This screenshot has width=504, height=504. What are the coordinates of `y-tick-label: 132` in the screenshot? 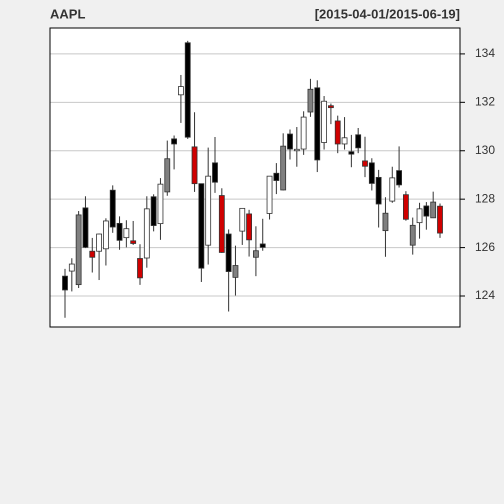 It's located at (485, 101).